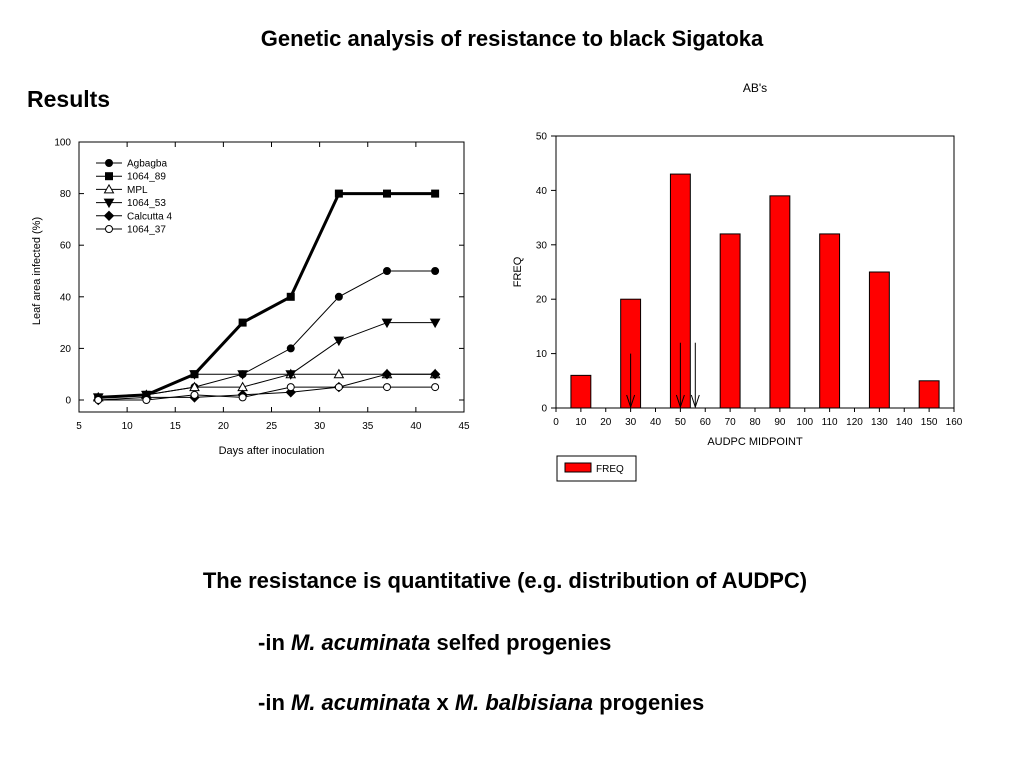 The height and width of the screenshot is (768, 1024). I want to click on y-axis-label: Leaf area infected (%), so click(37, 271).